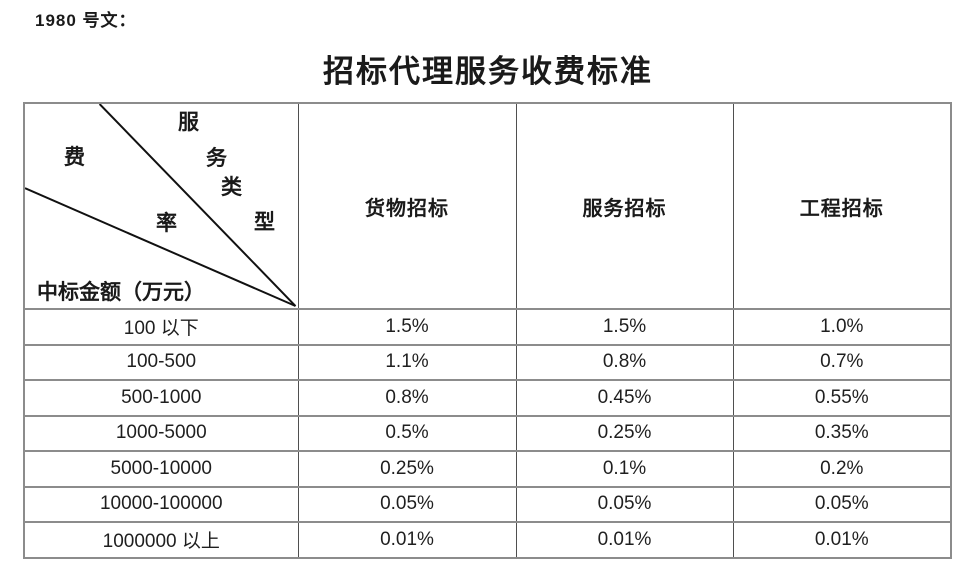  What do you see at coordinates (86, 20) in the screenshot?
I see `document-number-label: 1980 号文：` at bounding box center [86, 20].